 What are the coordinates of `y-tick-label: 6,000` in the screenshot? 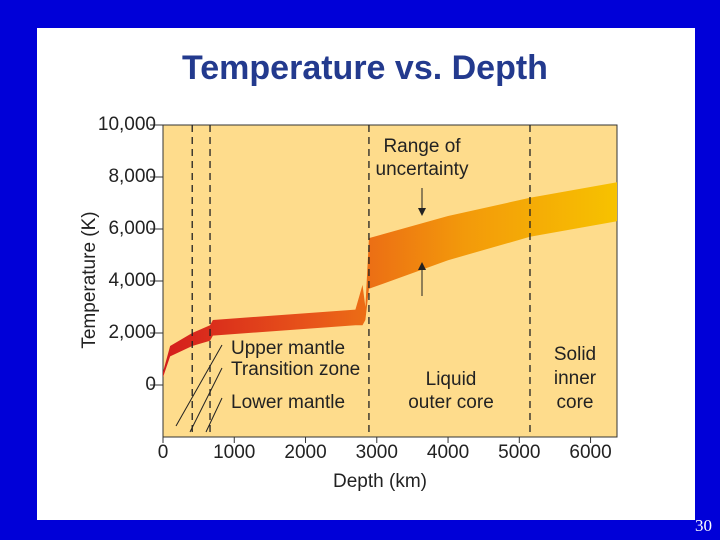 It's located at (132, 228).